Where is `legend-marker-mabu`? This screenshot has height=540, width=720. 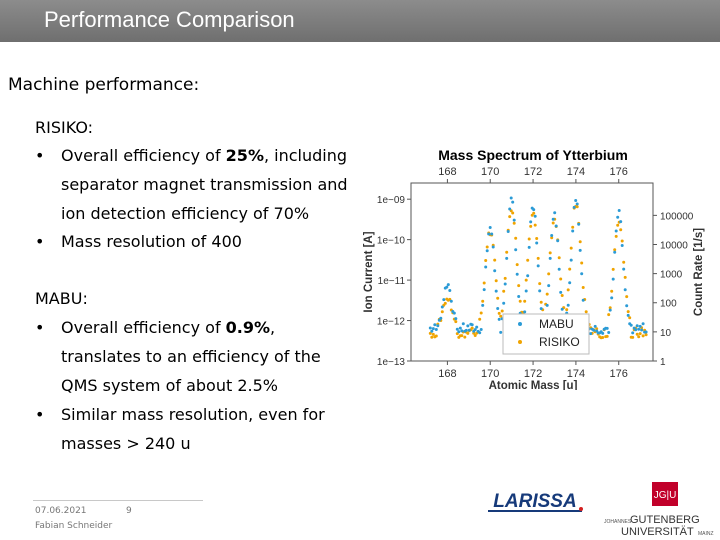
legend-marker-mabu is located at coordinates (520, 324).